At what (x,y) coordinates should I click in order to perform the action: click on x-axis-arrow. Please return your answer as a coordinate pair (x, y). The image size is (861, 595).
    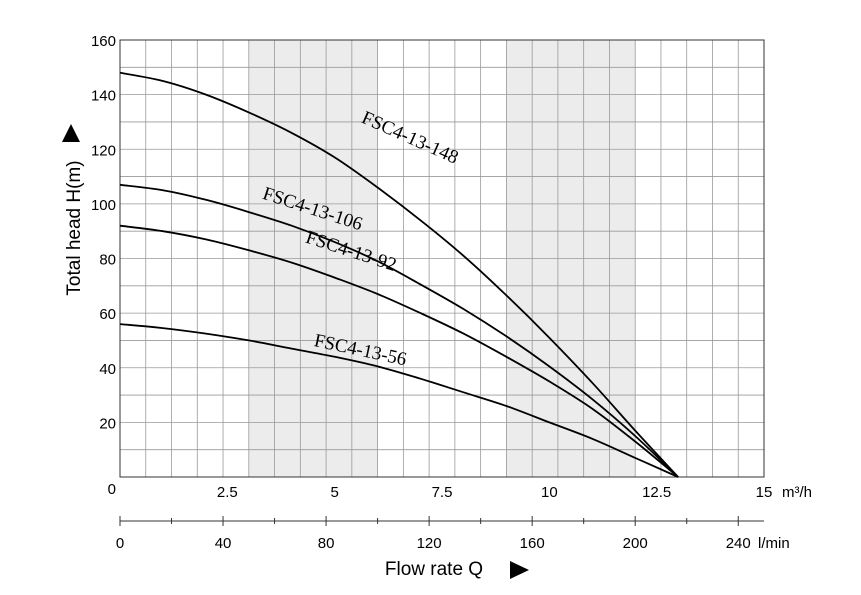
    Looking at the image, I should click on (519, 570).